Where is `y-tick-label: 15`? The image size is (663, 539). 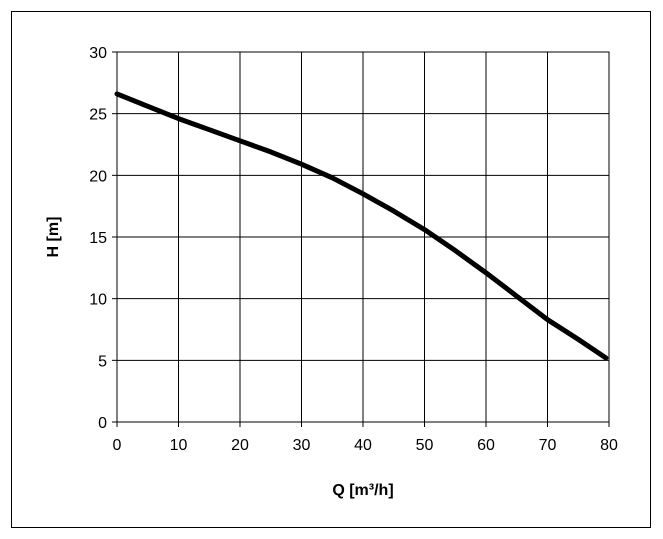
y-tick-label: 15 is located at coordinates (98, 238).